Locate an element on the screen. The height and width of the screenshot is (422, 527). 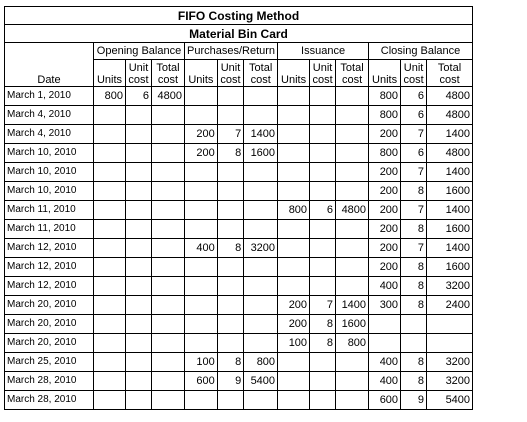
date-cell: March 1, 2010 is located at coordinates (49, 96).